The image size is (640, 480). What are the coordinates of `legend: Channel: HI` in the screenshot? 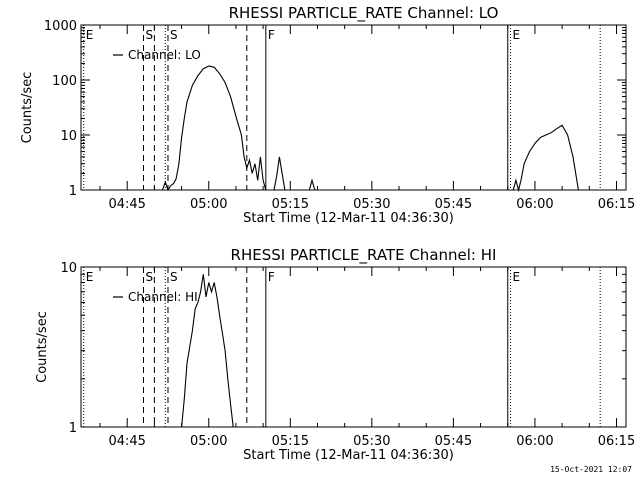 It's located at (155, 297).